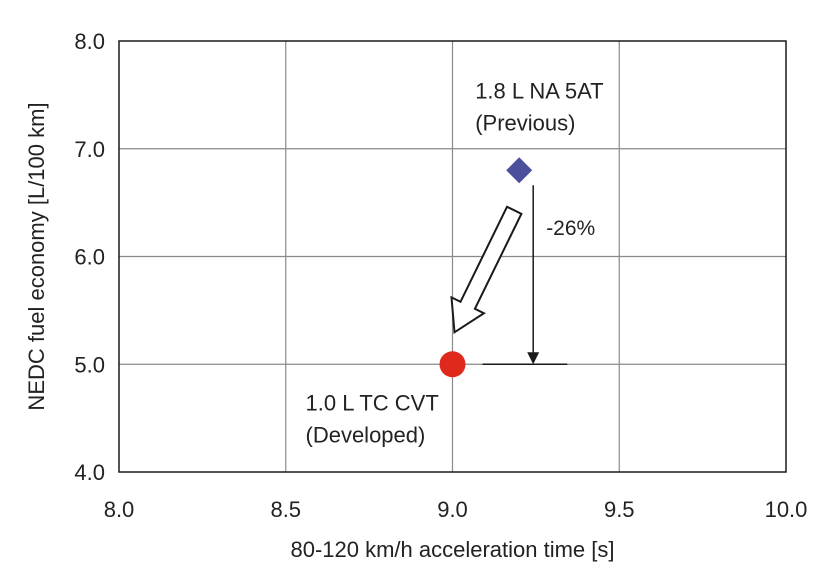 The height and width of the screenshot is (574, 833). Describe the element at coordinates (452, 549) in the screenshot. I see `x-axis-label: 80-120 km/h acceleration time [s]` at that location.